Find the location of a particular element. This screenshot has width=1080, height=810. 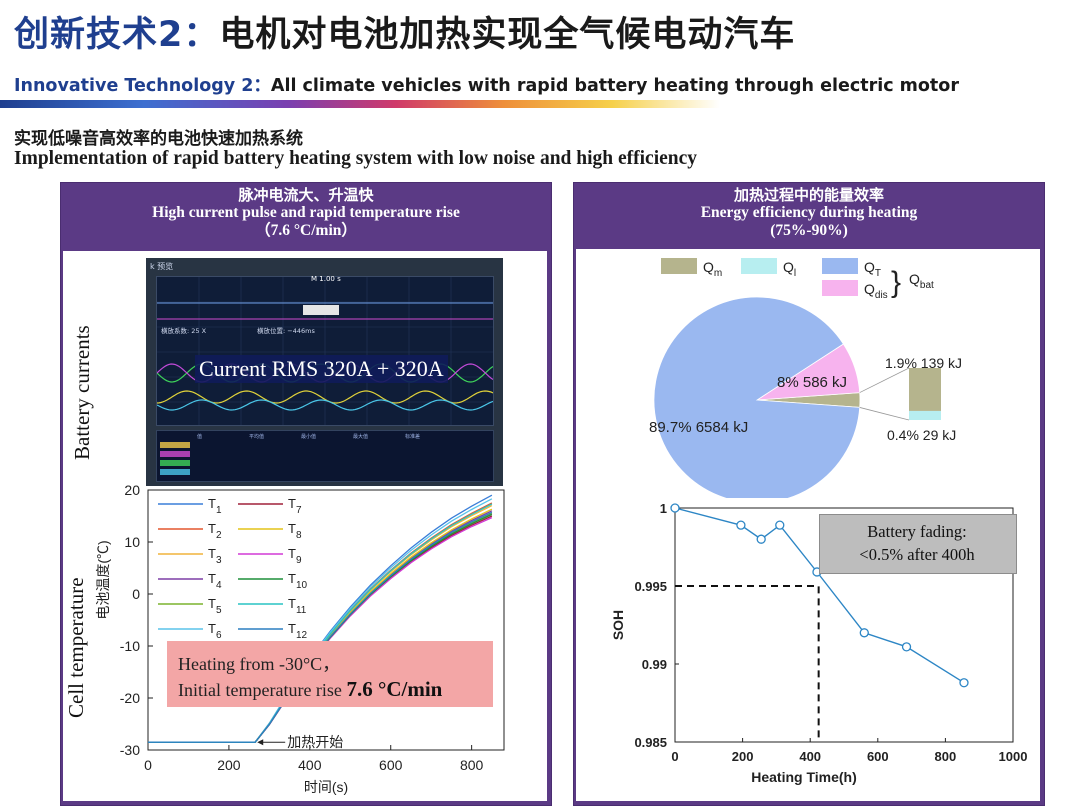

pie-label-ql: 0.4% 29 kJ is located at coordinates (921, 435).